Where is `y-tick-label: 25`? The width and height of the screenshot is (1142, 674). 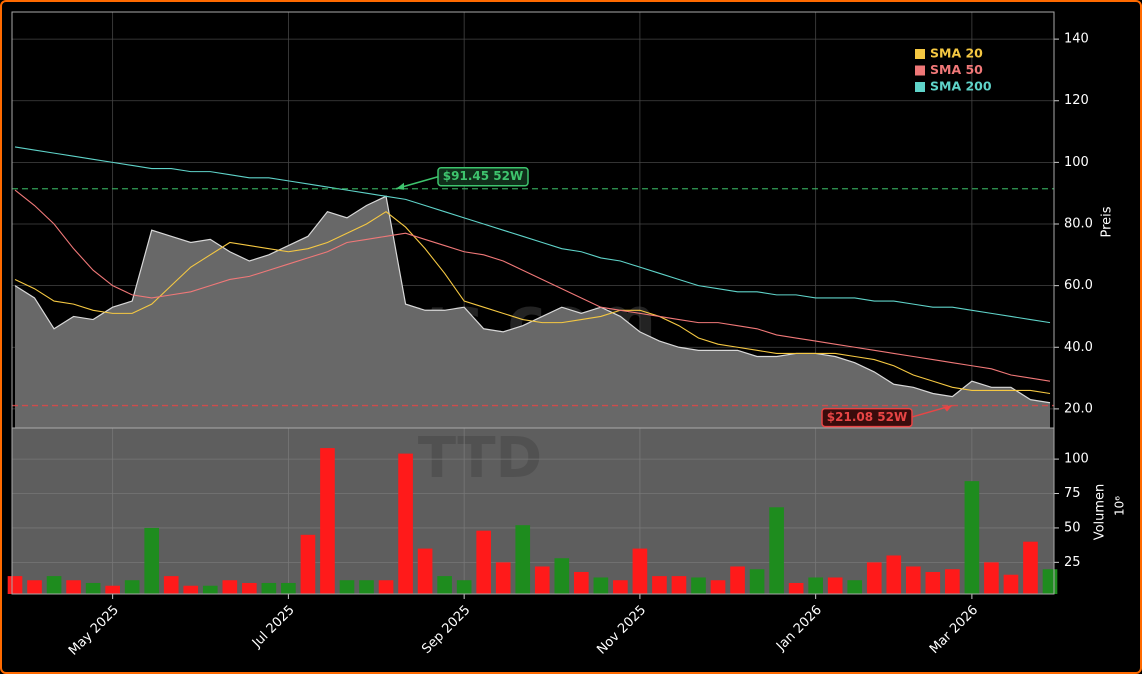 y-tick-label: 25 is located at coordinates (1072, 562).